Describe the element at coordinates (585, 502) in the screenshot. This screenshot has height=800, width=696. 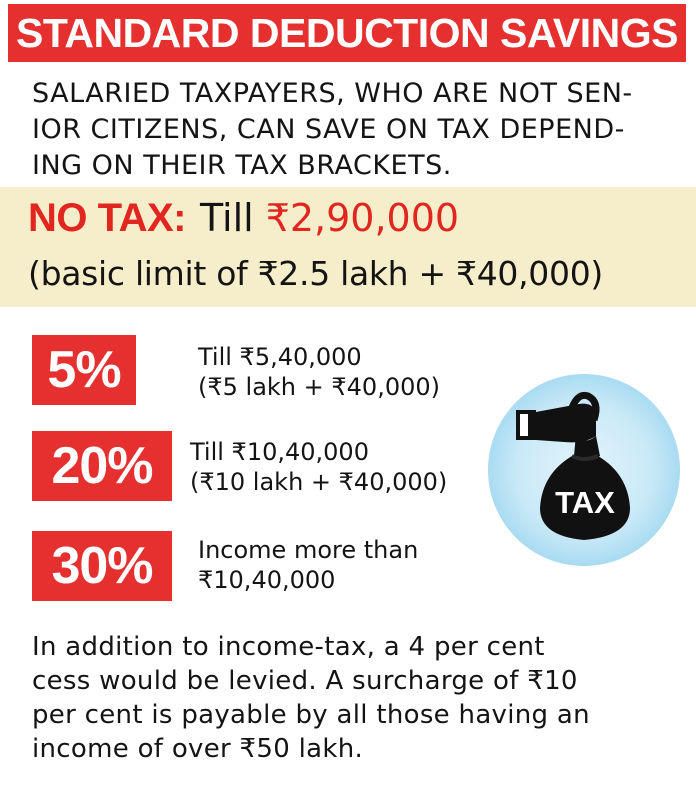
I see `bag-label: TAX` at that location.